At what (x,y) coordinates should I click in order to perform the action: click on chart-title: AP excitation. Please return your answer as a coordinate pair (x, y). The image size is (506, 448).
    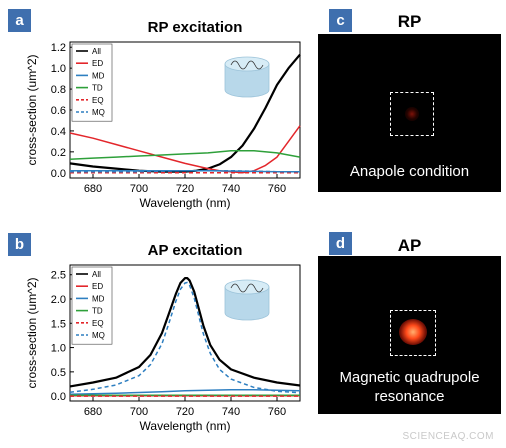
    Looking at the image, I should click on (195, 250).